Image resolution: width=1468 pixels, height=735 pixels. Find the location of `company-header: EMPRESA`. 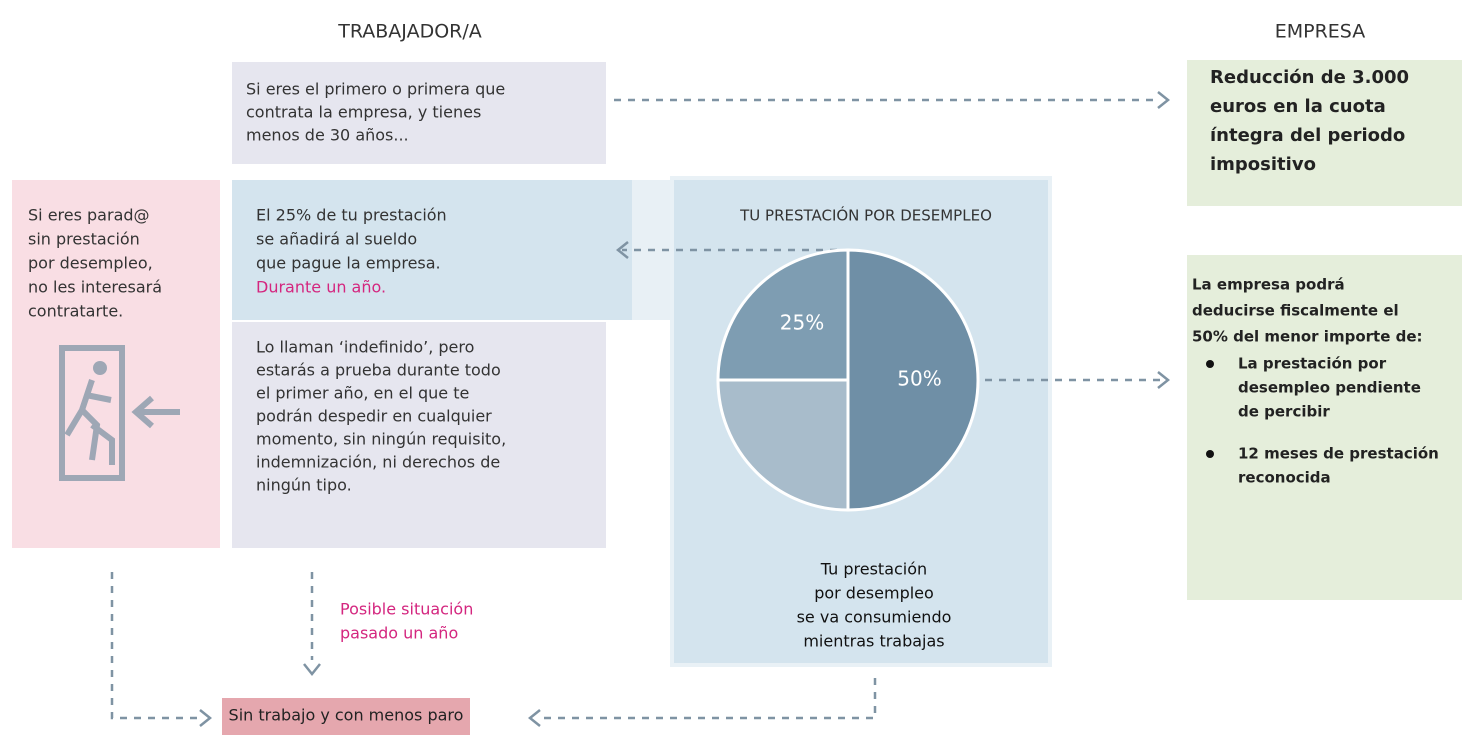

company-header: EMPRESA is located at coordinates (1320, 32).